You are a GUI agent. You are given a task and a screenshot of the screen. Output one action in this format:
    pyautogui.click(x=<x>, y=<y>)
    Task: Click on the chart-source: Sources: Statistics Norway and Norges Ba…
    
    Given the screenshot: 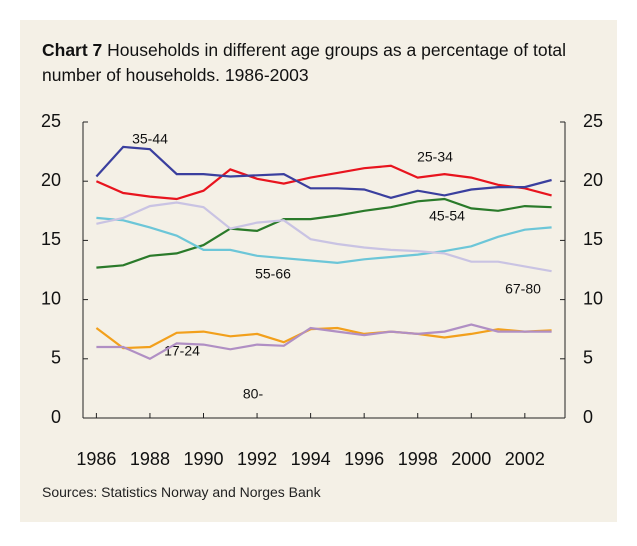 What is the action you would take?
    pyautogui.click(x=181, y=492)
    